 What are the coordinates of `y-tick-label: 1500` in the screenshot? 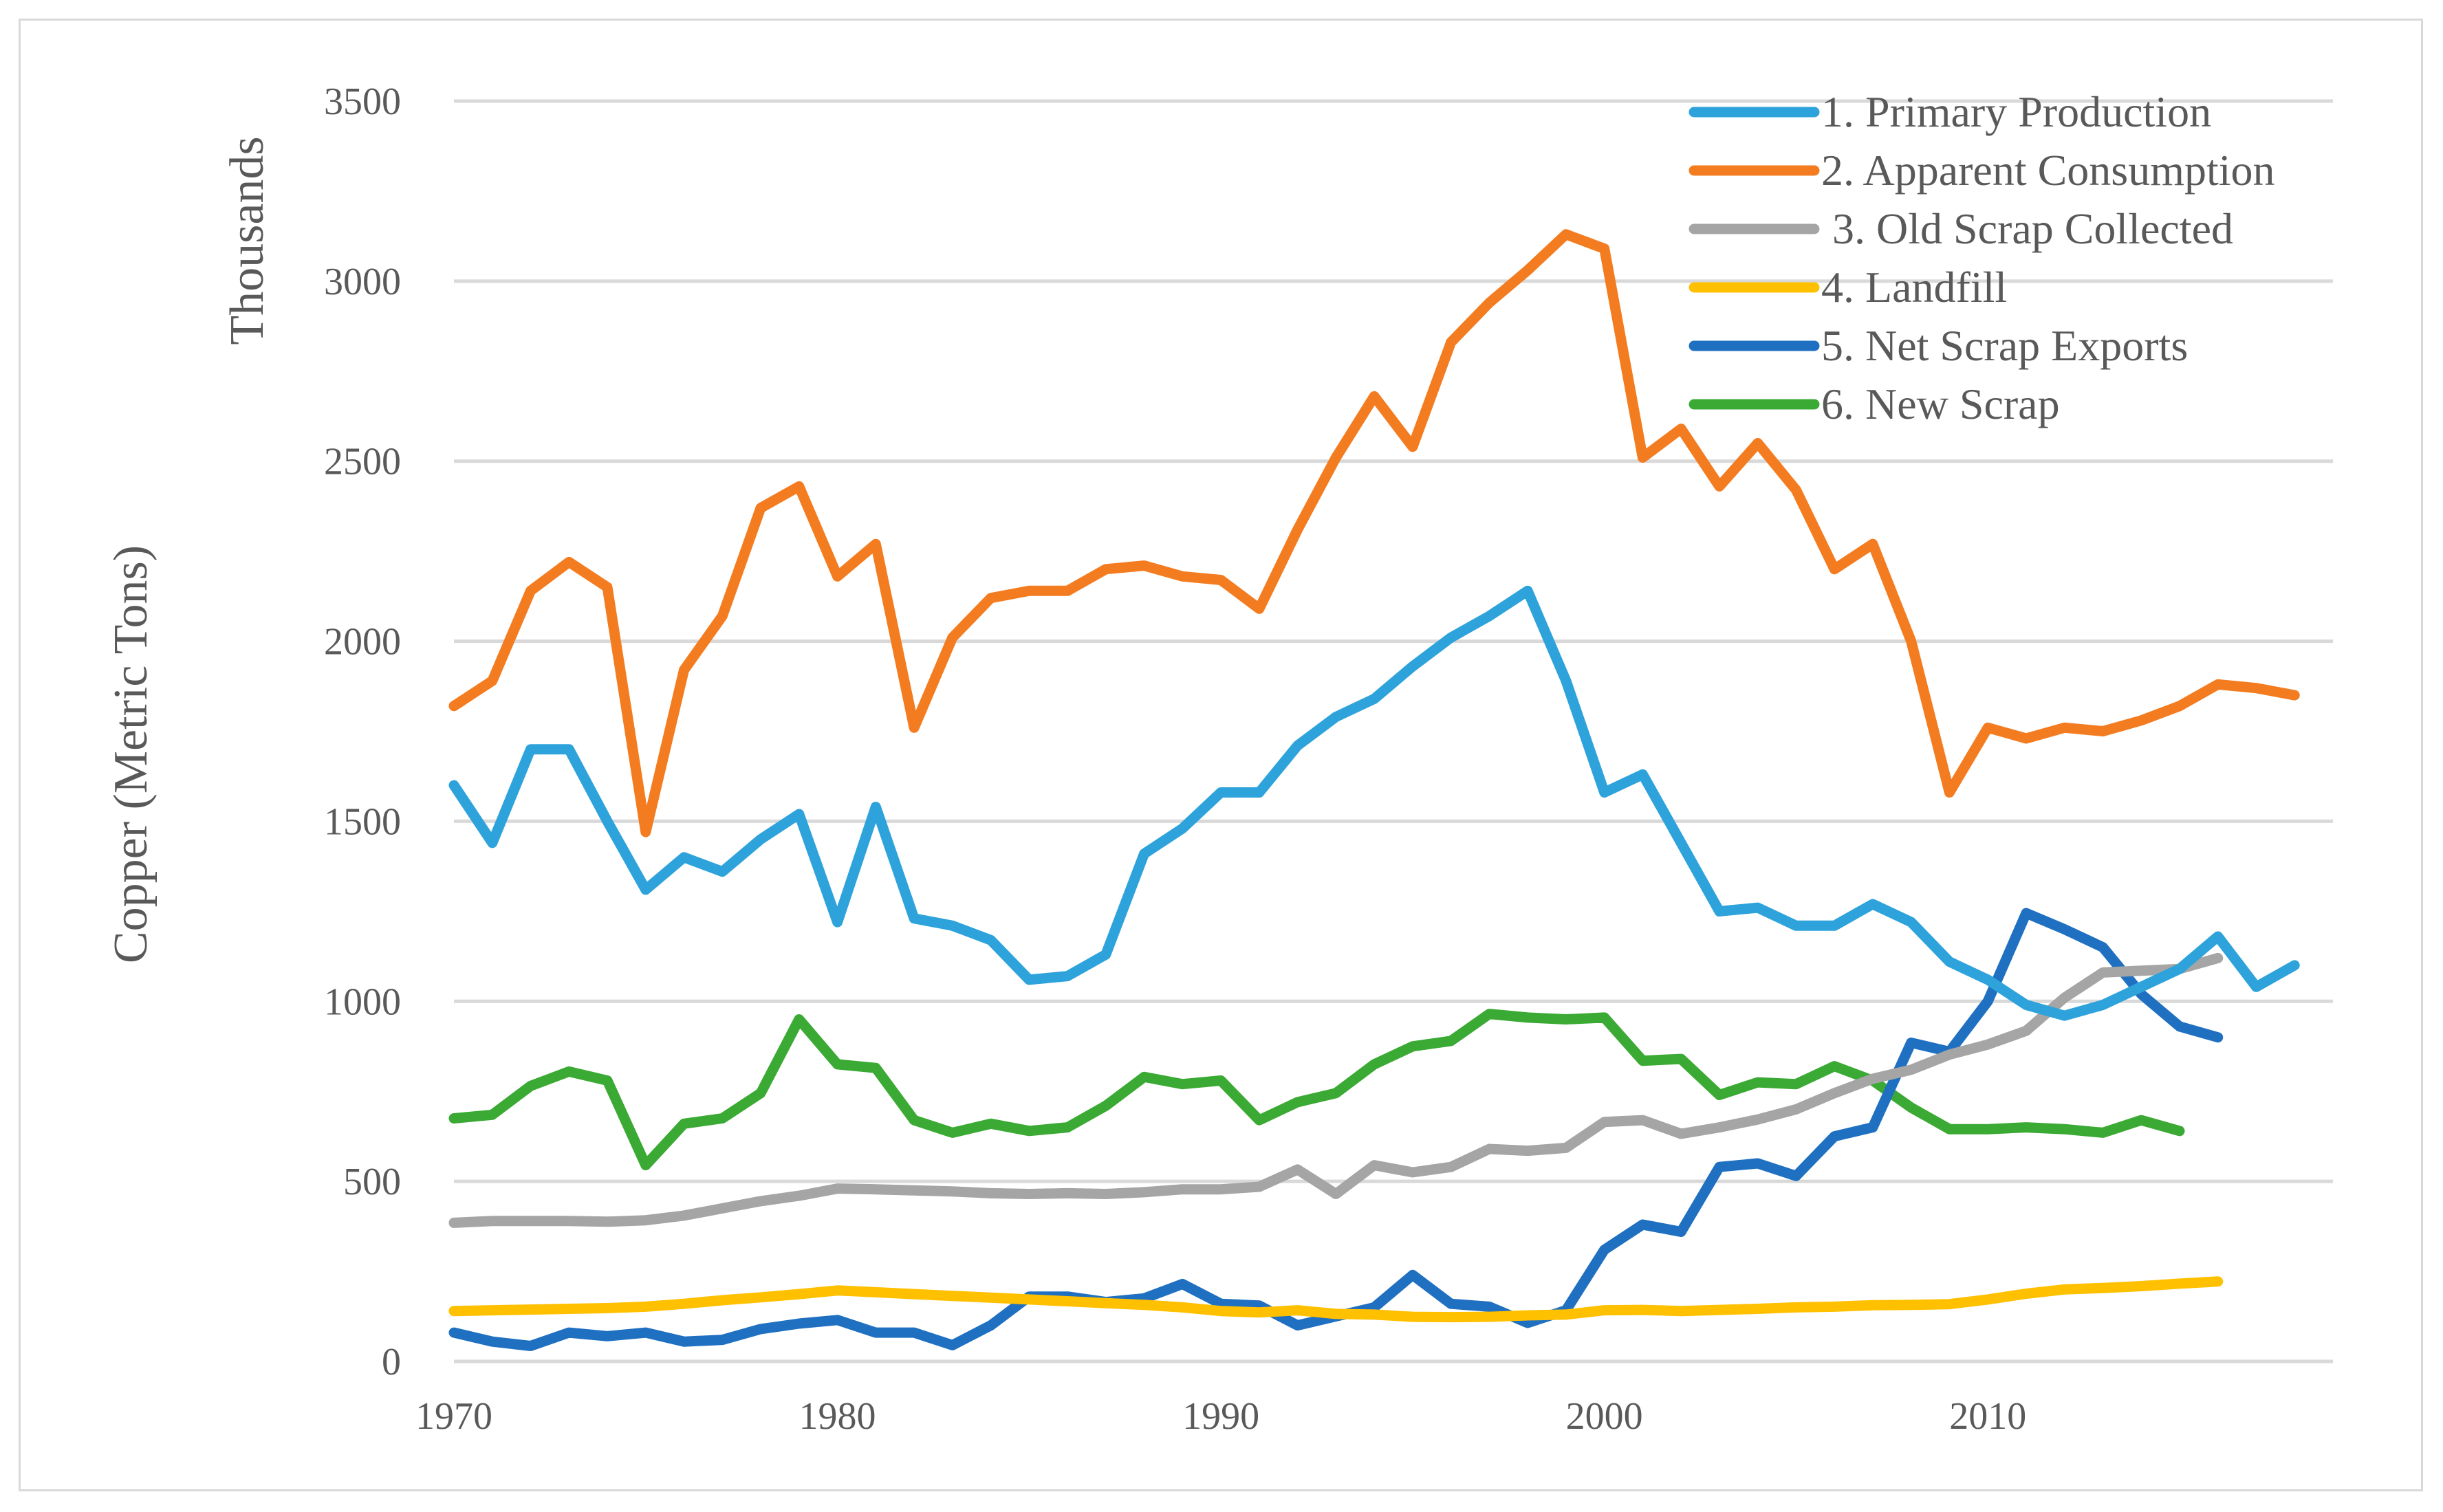 It's located at (362, 821).